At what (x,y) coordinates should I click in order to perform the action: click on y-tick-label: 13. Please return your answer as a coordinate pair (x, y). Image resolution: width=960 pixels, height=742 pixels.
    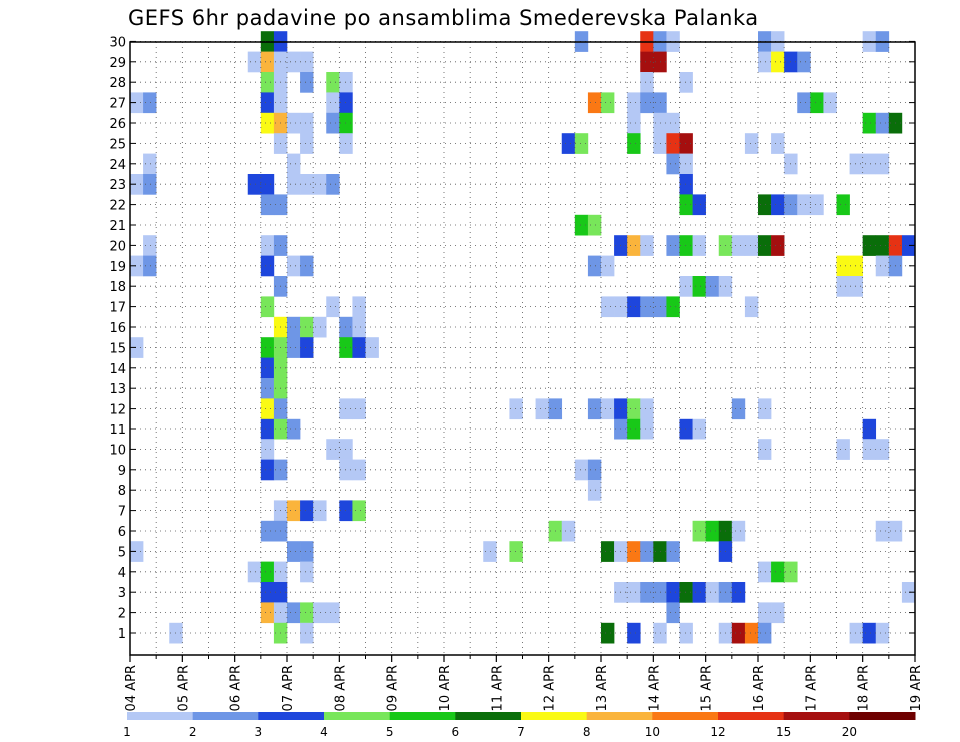
    Looking at the image, I should click on (117, 389).